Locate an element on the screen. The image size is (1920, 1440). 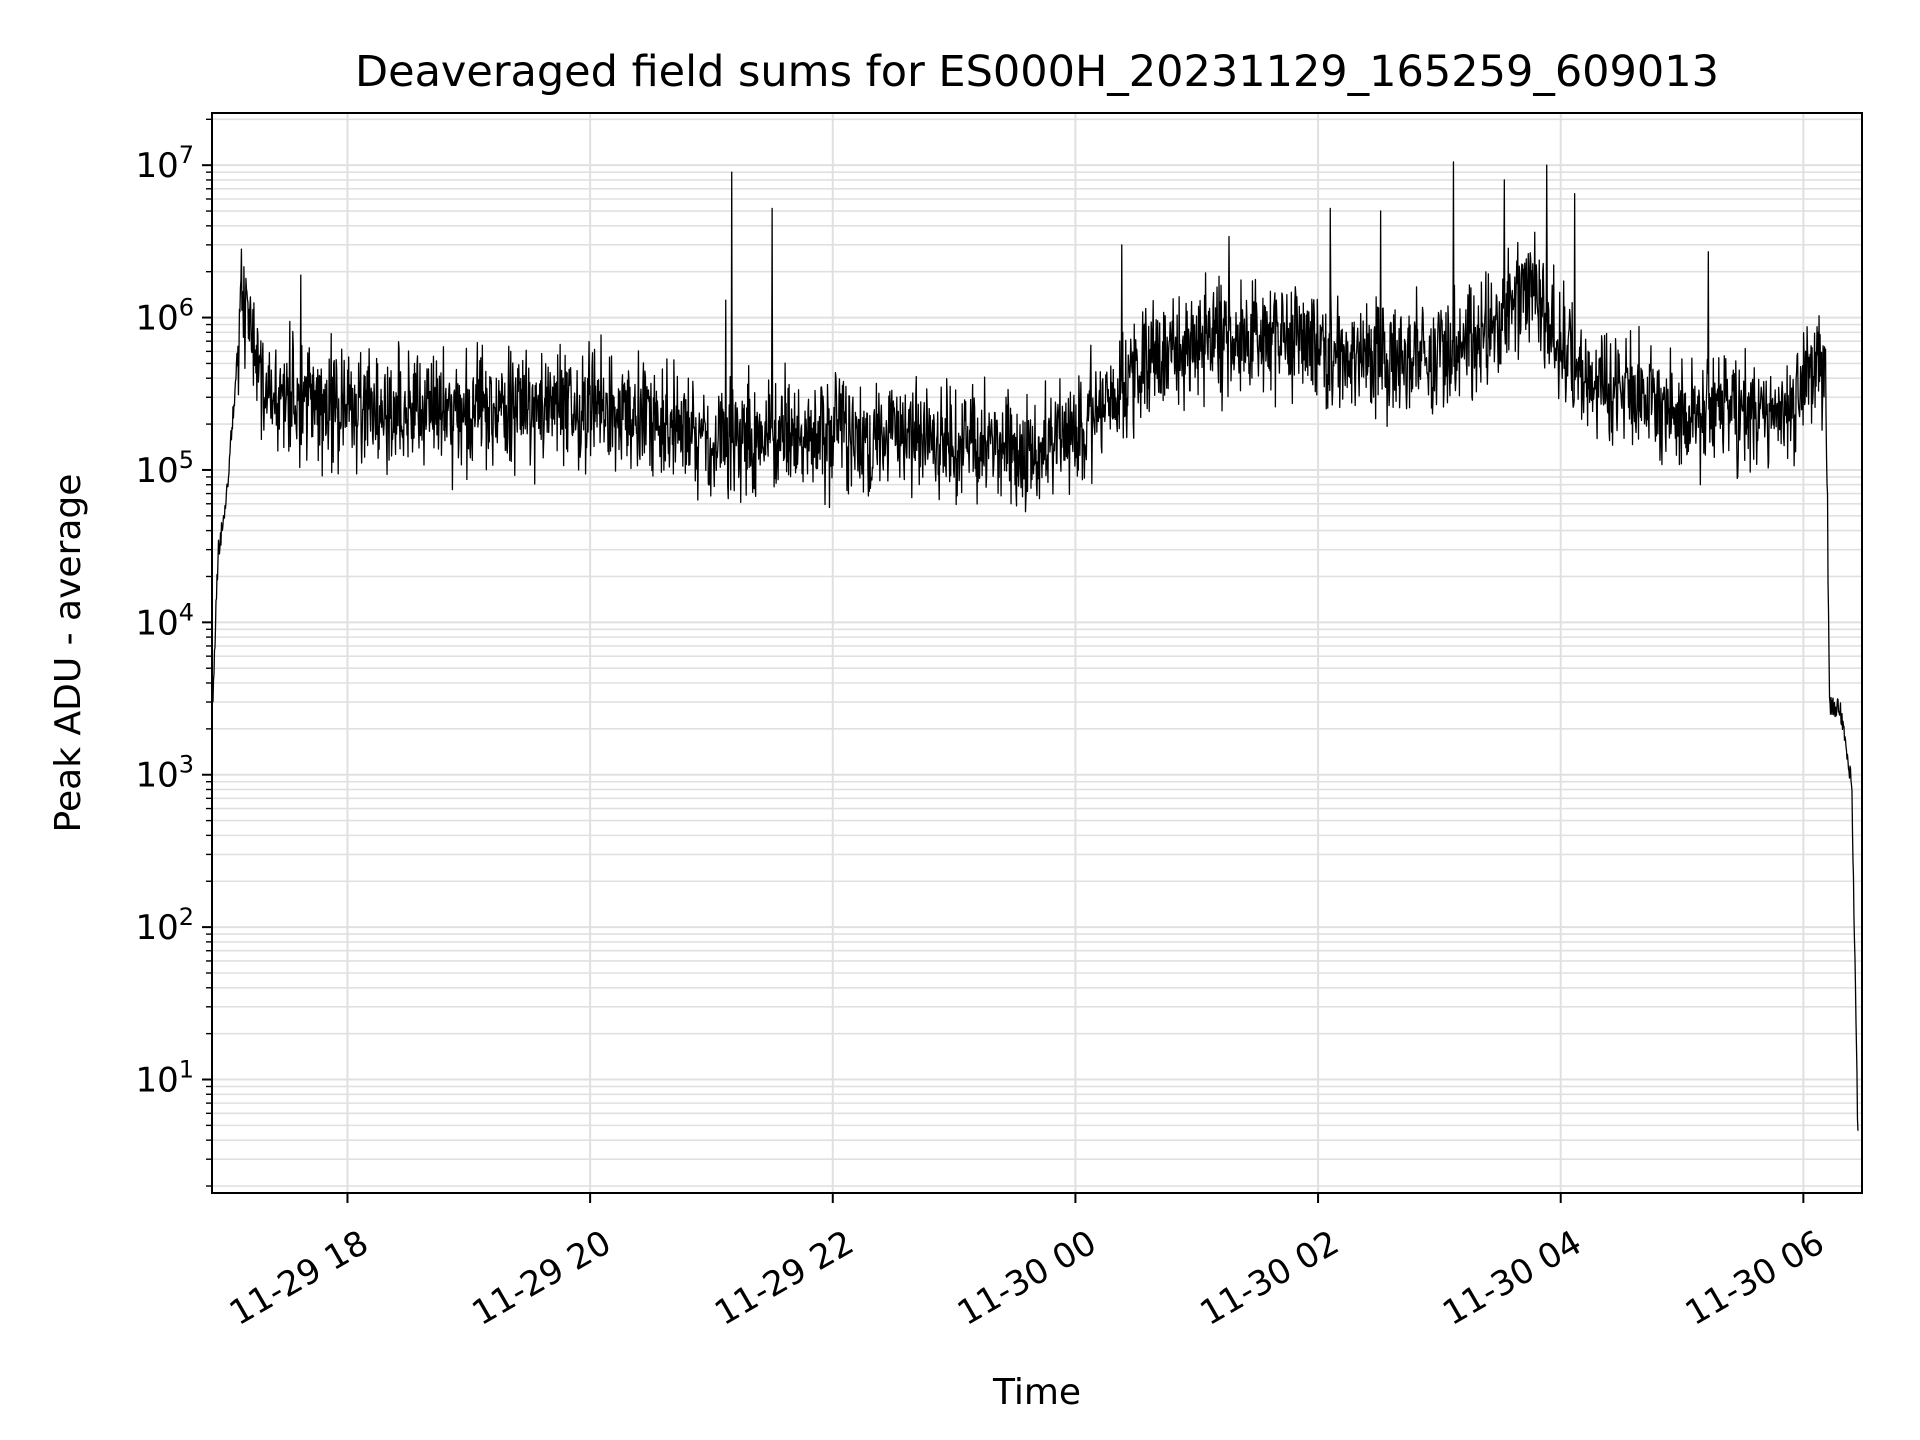
x-axis-title: Time is located at coordinates (1036, 1392).